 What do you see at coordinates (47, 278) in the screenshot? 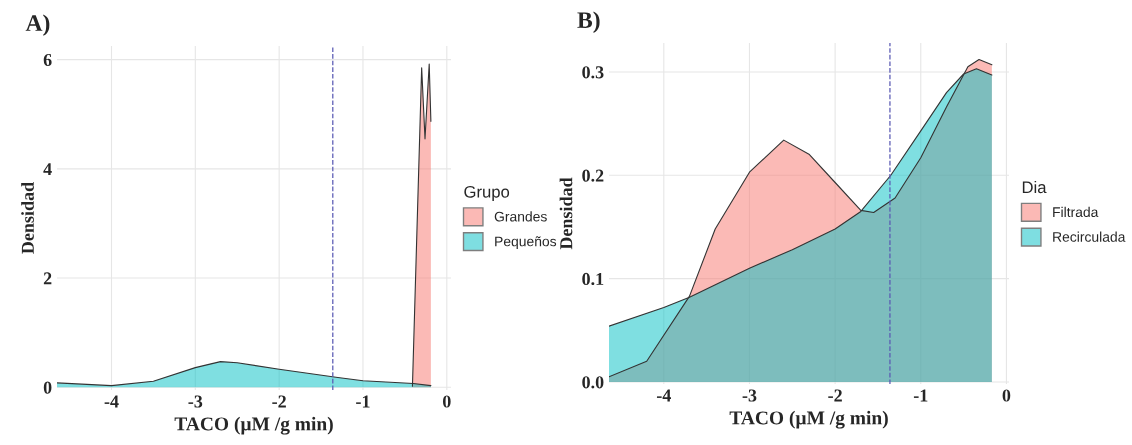
I see `y-tick-label: 2` at bounding box center [47, 278].